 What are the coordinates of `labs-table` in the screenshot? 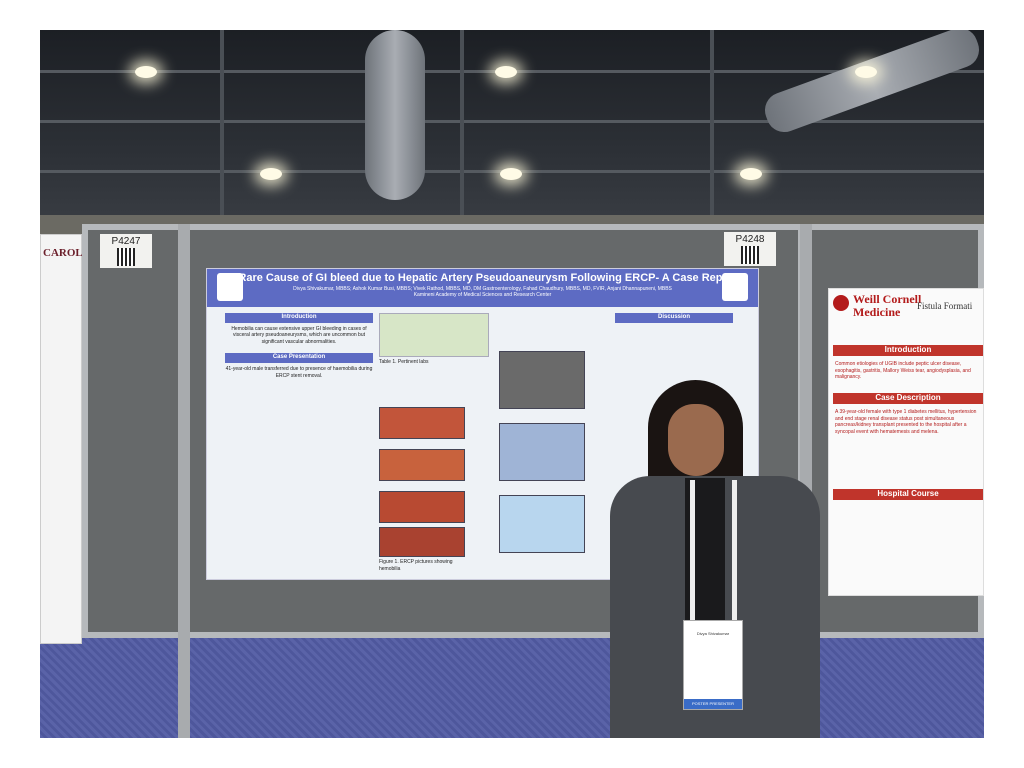 It's located at (434, 335).